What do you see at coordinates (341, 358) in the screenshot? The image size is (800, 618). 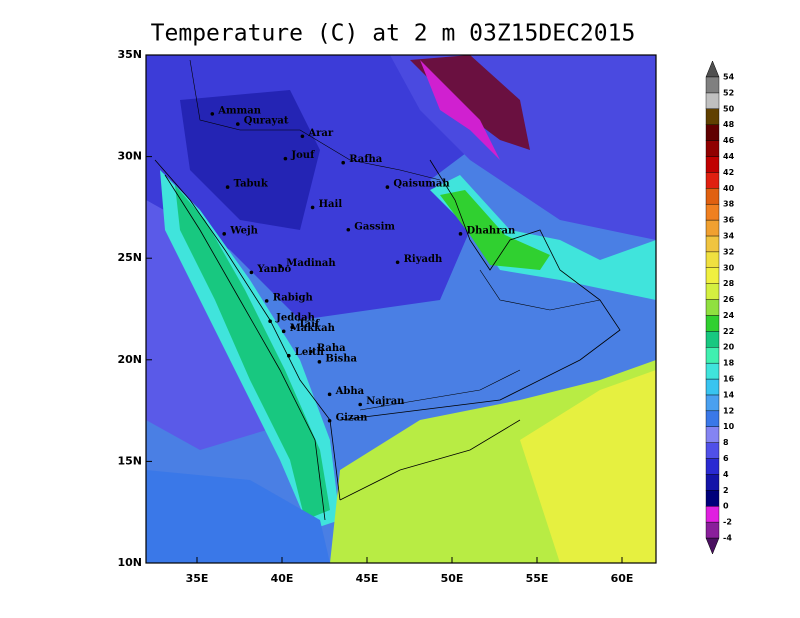 I see `city-label: Bisha` at bounding box center [341, 358].